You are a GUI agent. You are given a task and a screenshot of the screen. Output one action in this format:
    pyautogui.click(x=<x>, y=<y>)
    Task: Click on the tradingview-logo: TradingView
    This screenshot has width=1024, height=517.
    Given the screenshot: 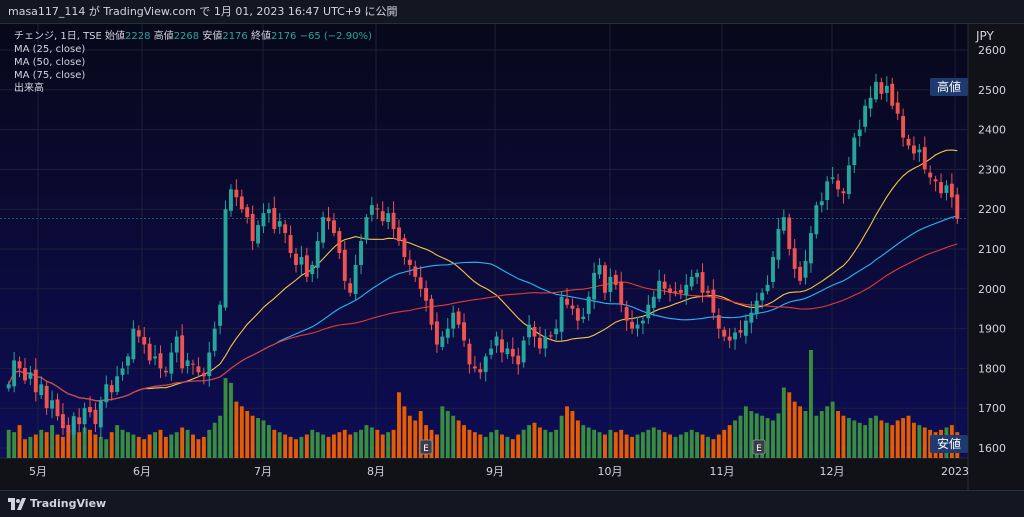 What is the action you would take?
    pyautogui.click(x=57, y=503)
    